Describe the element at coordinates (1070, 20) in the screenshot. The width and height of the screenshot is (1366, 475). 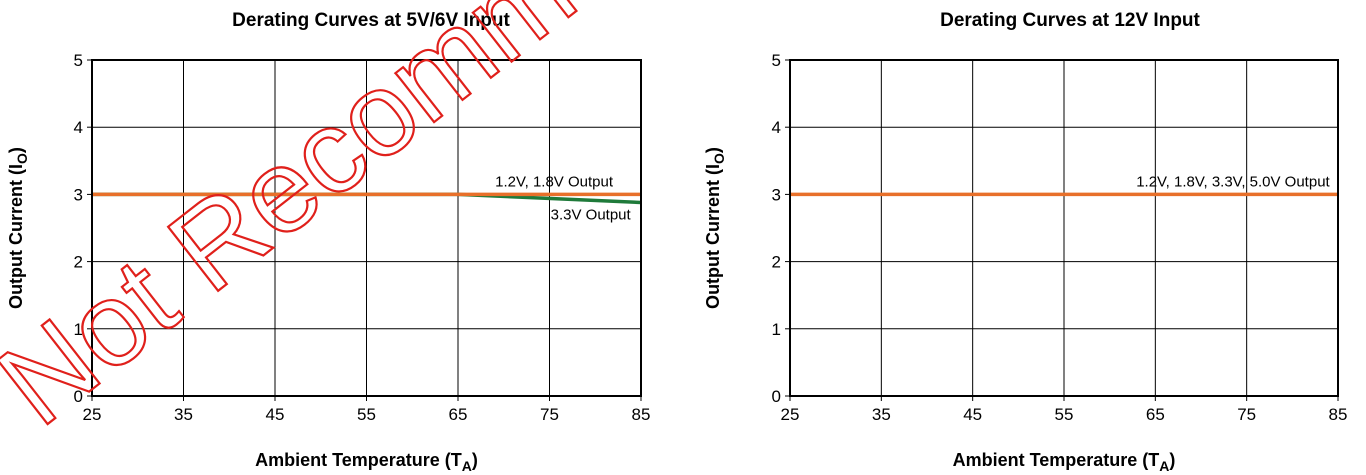
I see `chart-title: Derating Curves at 12V Input` at that location.